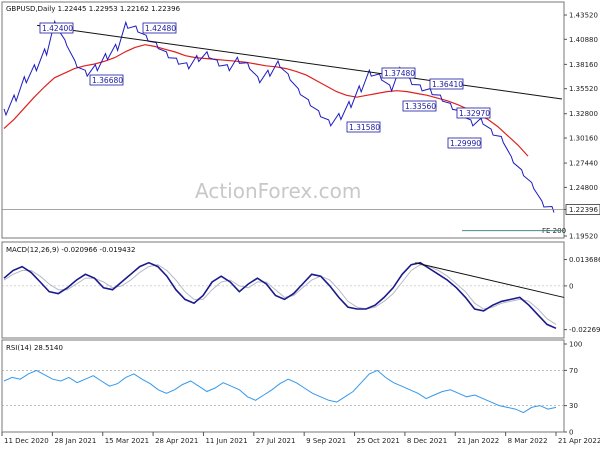  Describe the element at coordinates (280, 391) in the screenshot. I see `rsi-line` at that location.